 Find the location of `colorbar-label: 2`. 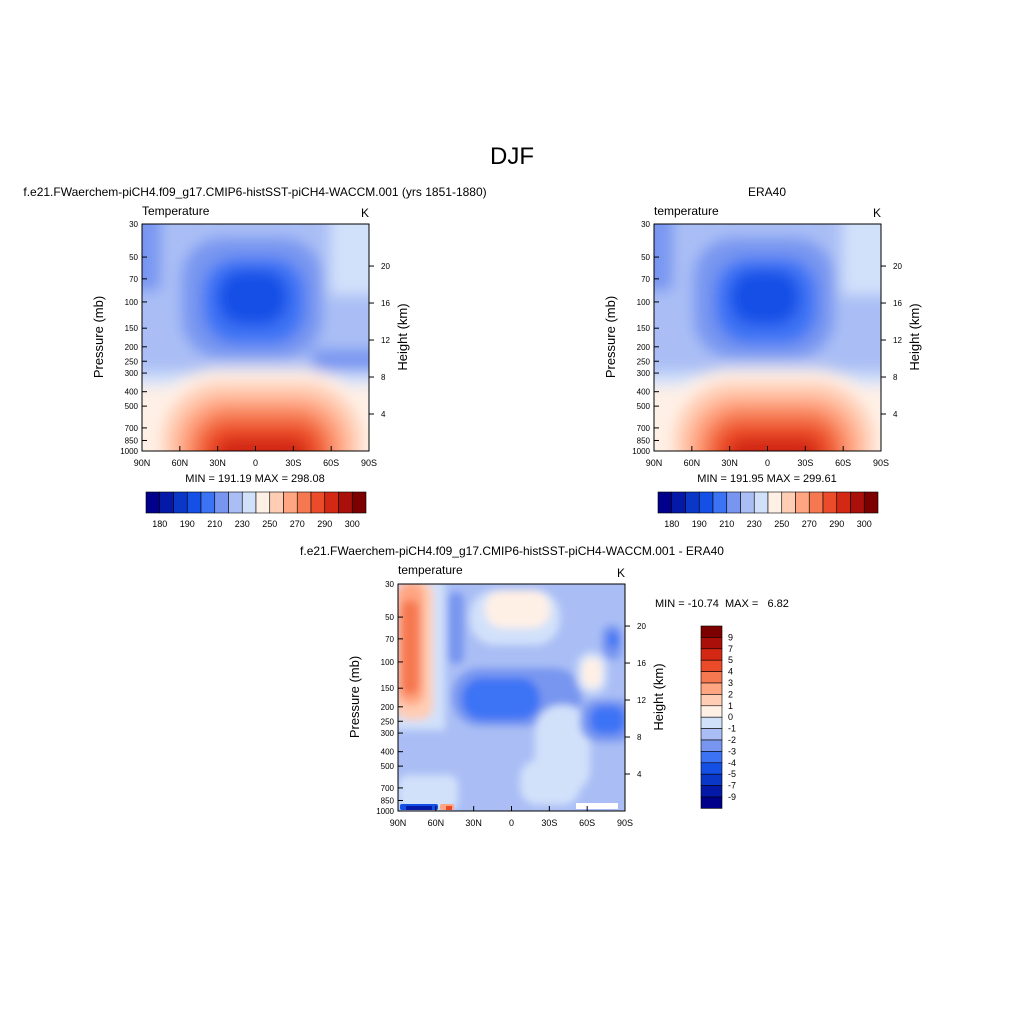

colorbar-label: 2 is located at coordinates (730, 694).